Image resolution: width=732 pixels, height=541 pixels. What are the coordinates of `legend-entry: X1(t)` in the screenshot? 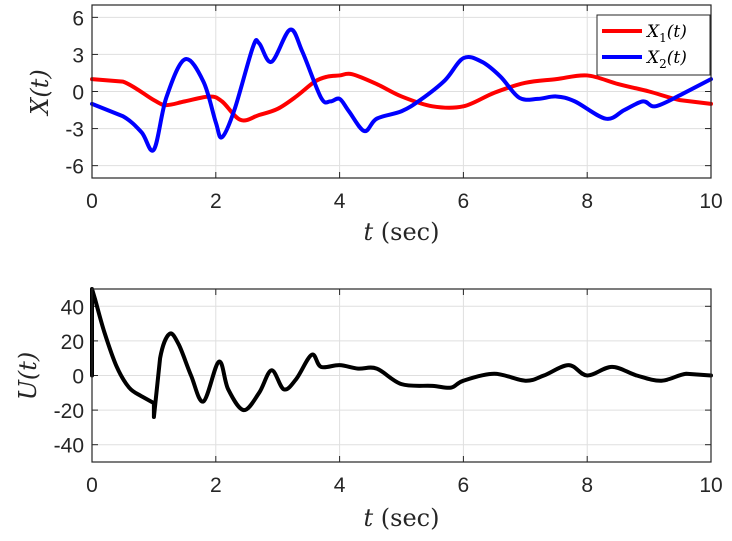 It's located at (666, 33).